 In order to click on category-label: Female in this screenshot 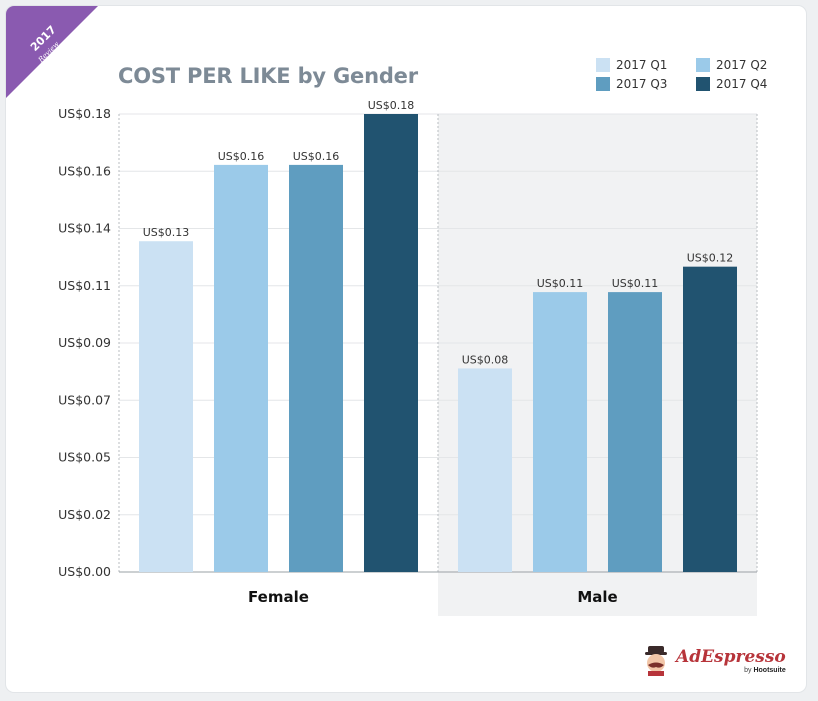, I will do `click(278, 597)`.